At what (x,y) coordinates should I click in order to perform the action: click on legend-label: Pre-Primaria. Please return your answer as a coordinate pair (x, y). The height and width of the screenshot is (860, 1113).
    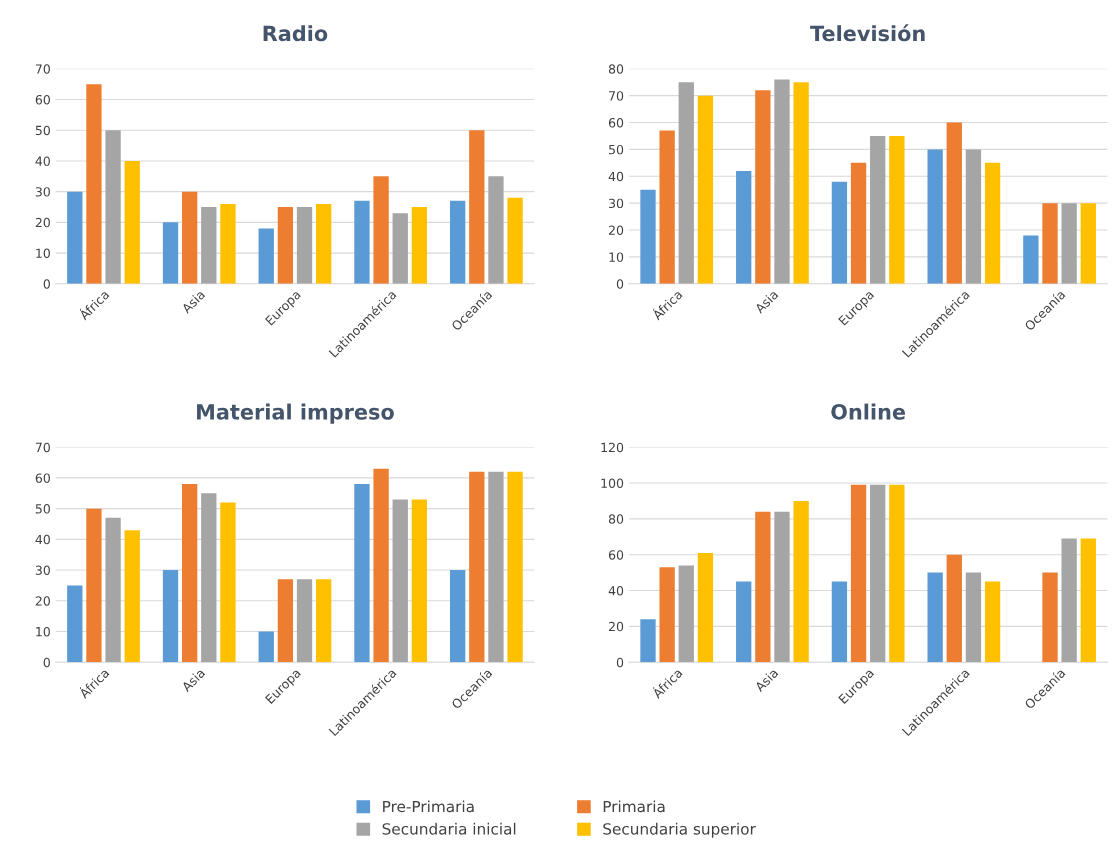
    Looking at the image, I should click on (428, 806).